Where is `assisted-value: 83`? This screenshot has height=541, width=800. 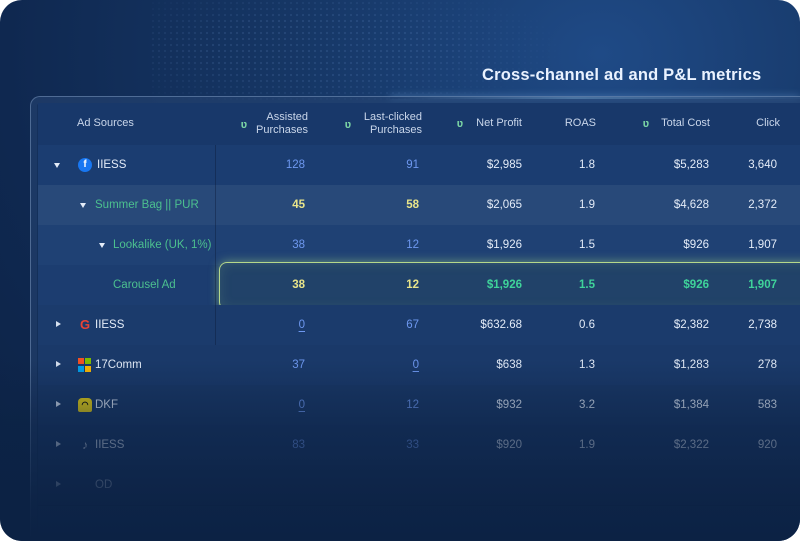
assisted-value: 83 is located at coordinates (298, 445).